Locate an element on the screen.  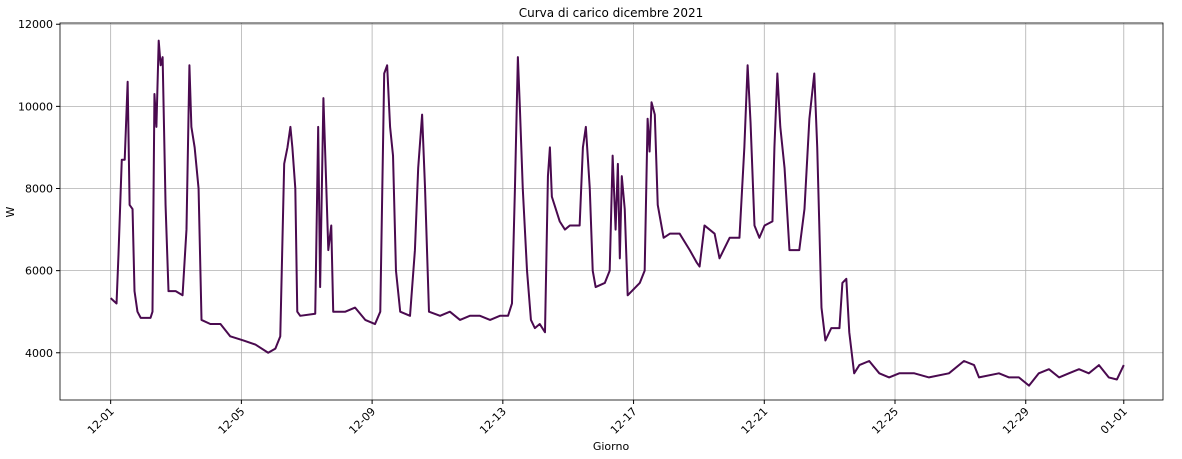
x-tick-label: 12-09 is located at coordinates (362, 421).